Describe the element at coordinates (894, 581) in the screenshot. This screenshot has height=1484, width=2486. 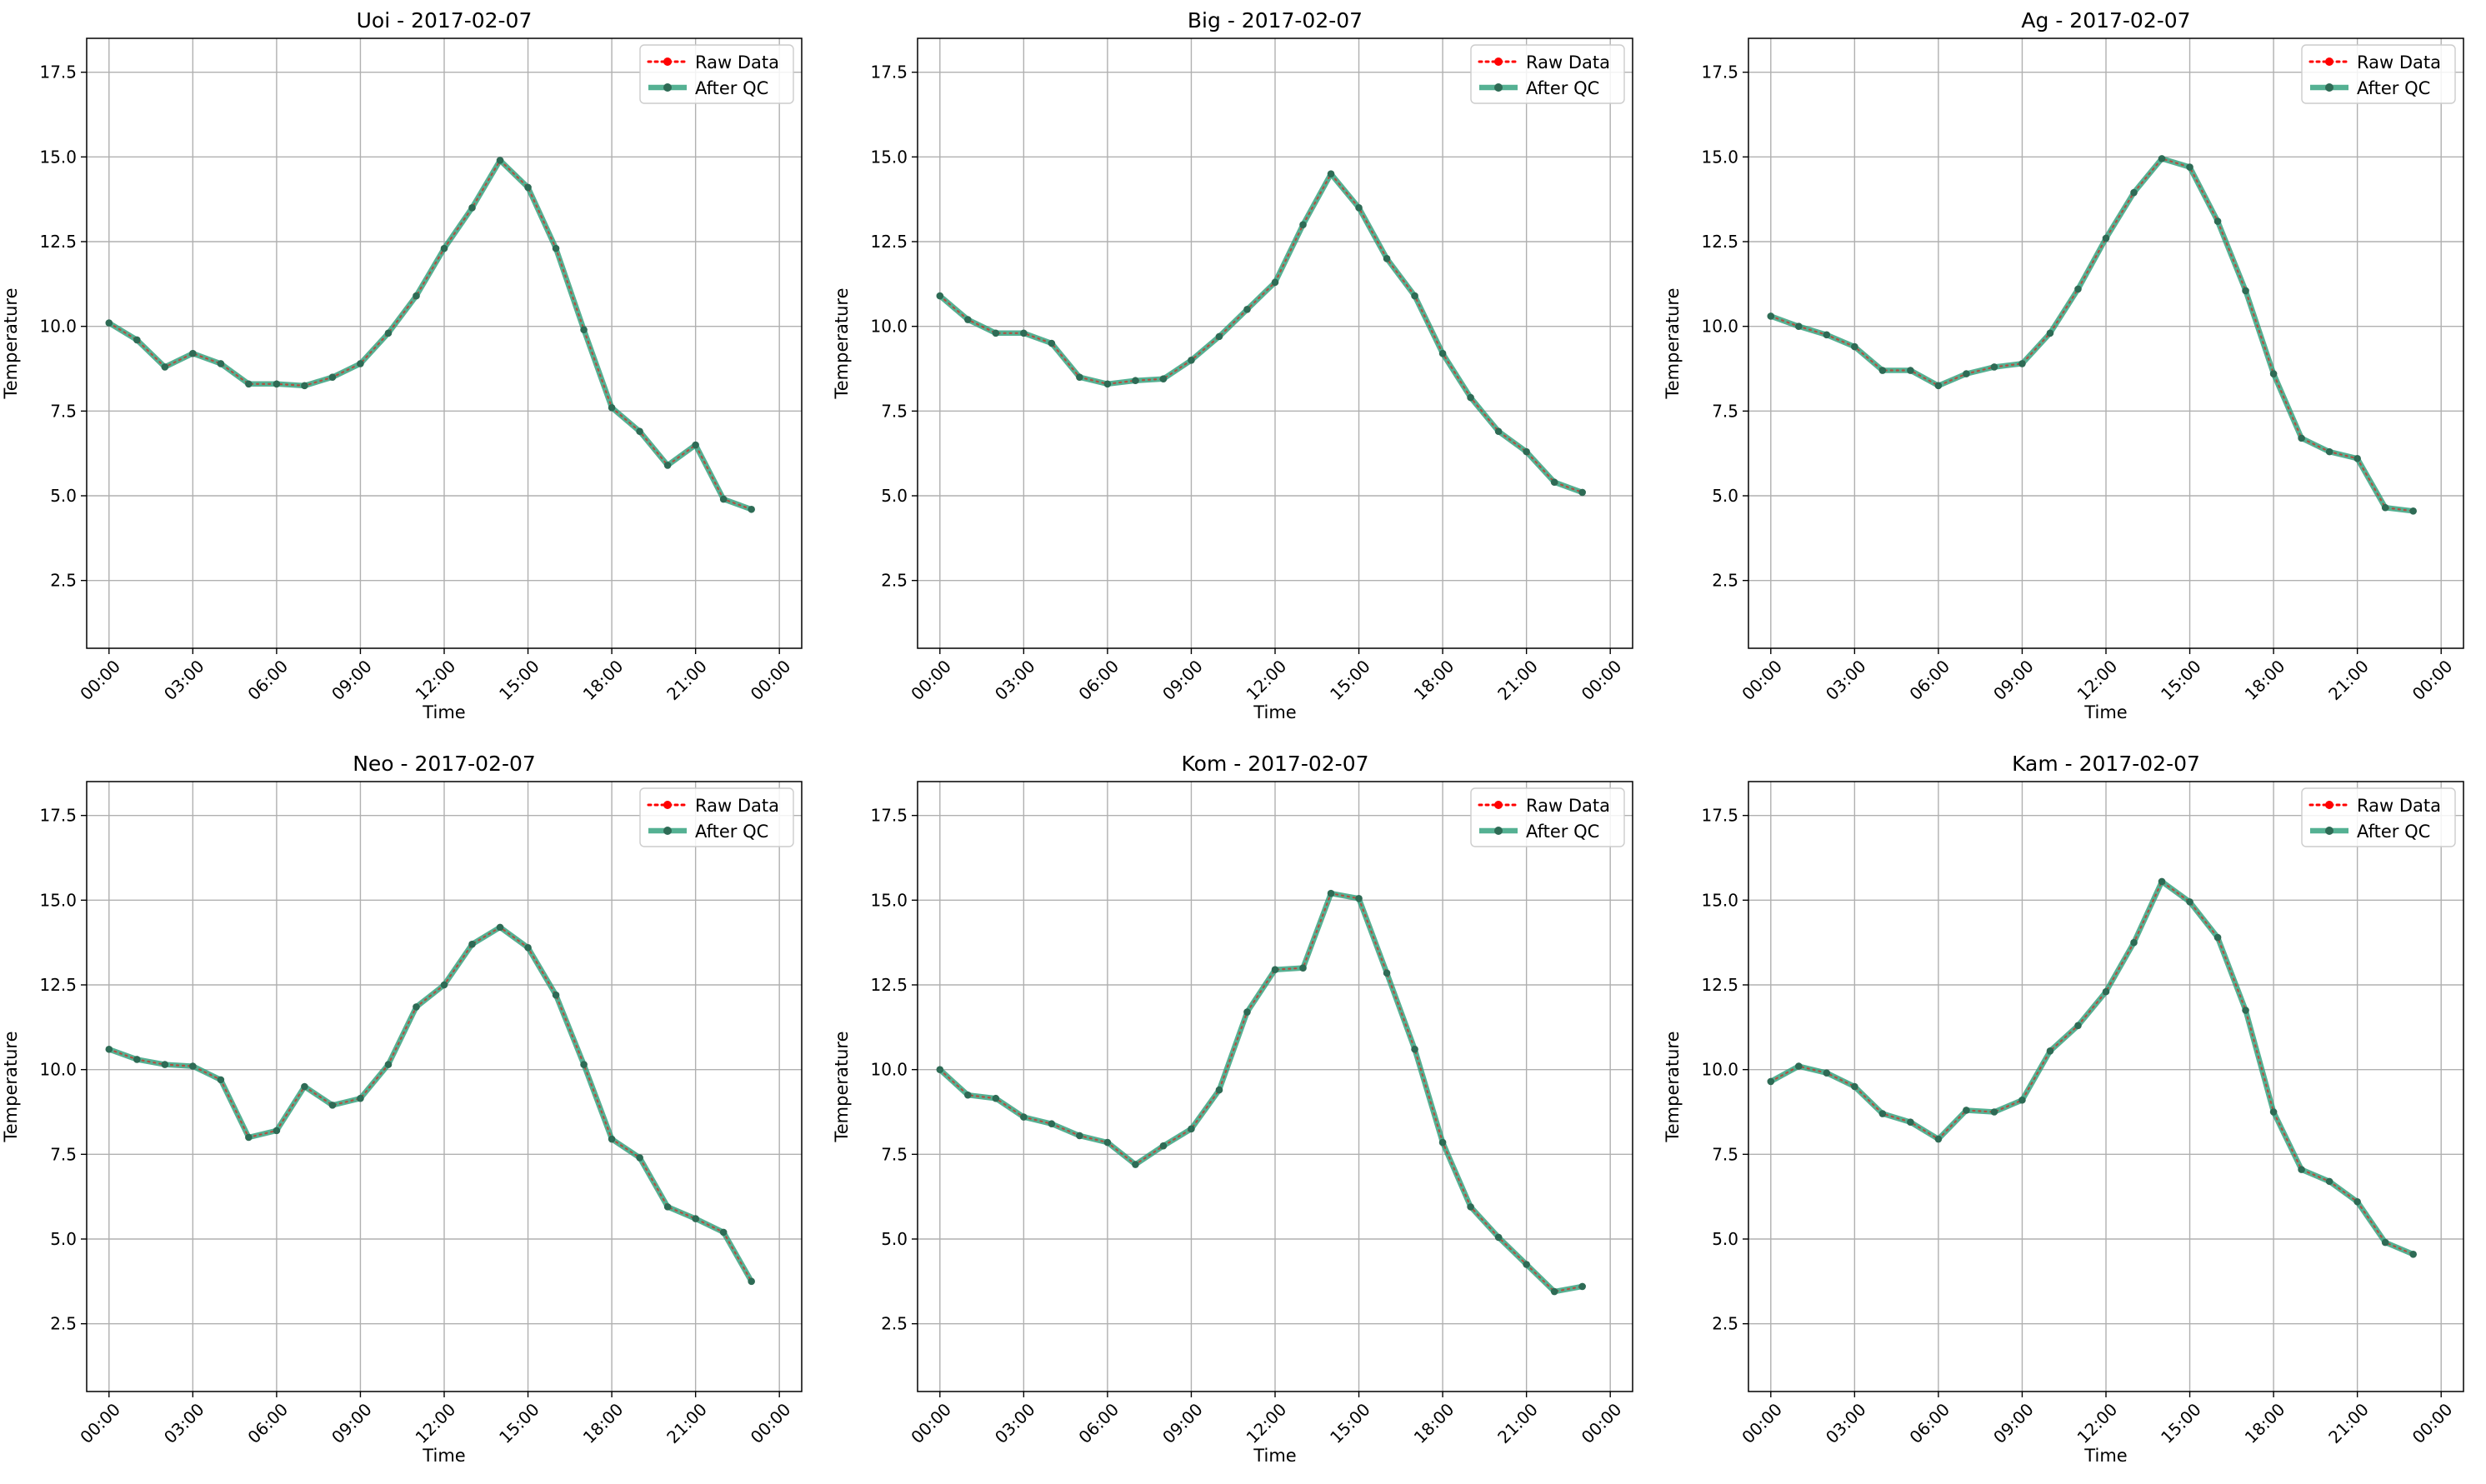
I see `y-tick-label: 2.5` at that location.